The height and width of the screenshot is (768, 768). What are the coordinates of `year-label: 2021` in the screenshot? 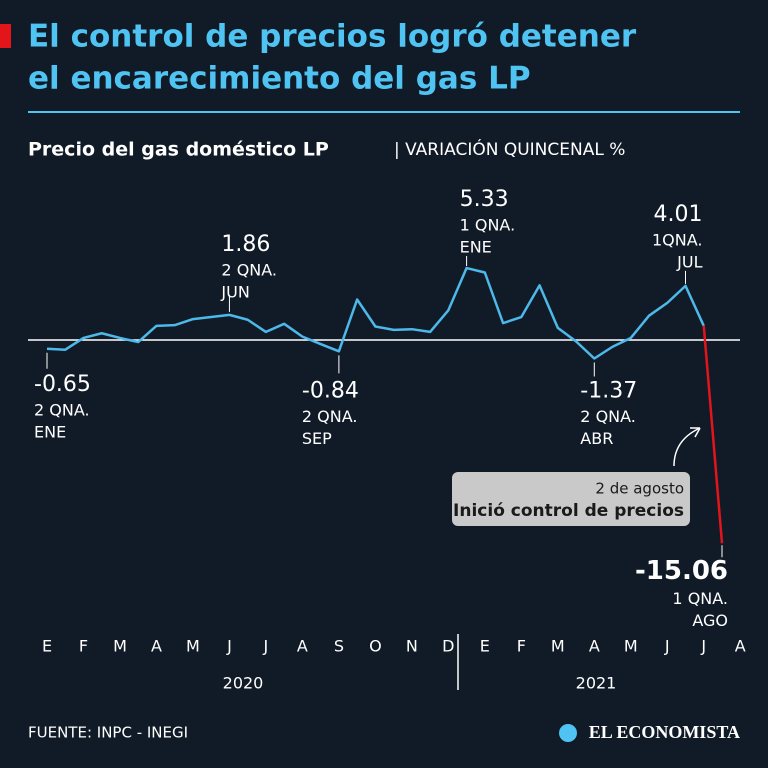 It's located at (596, 683).